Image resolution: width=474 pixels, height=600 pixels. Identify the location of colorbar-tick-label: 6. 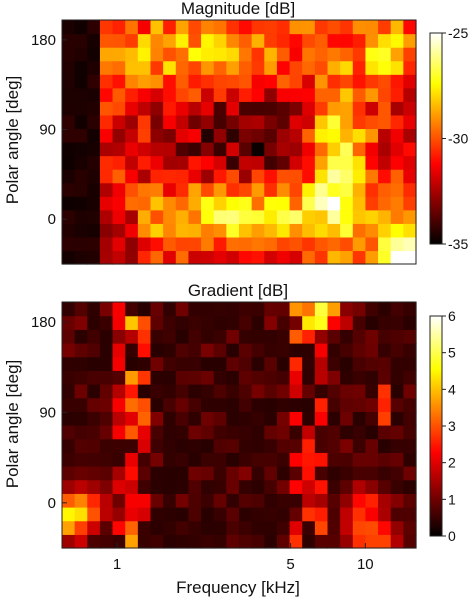
(452, 316).